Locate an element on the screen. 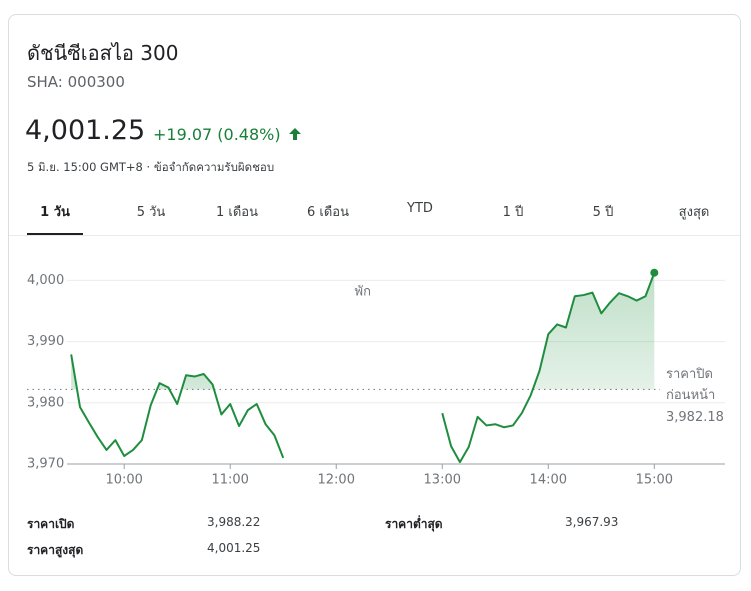  stat-label: ราคาเปิด is located at coordinates (51, 524).